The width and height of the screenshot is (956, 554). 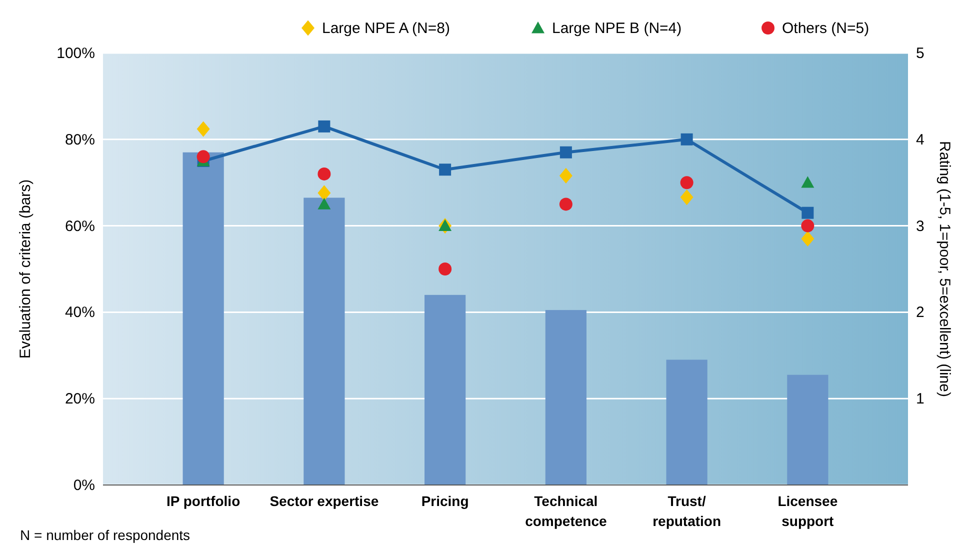 What do you see at coordinates (687, 511) in the screenshot?
I see `x-tick-label: Trust/ reputation` at bounding box center [687, 511].